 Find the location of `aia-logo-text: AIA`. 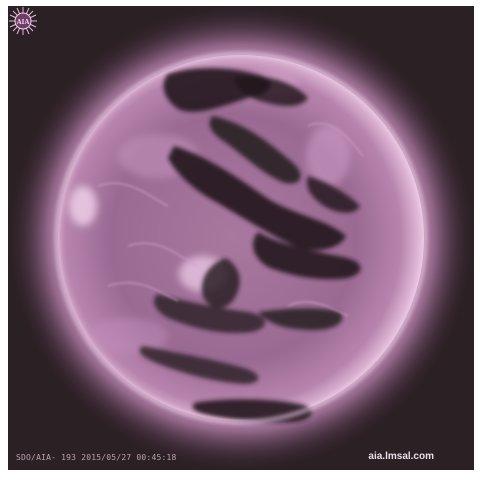

aia-logo-text: AIA is located at coordinates (23, 22).